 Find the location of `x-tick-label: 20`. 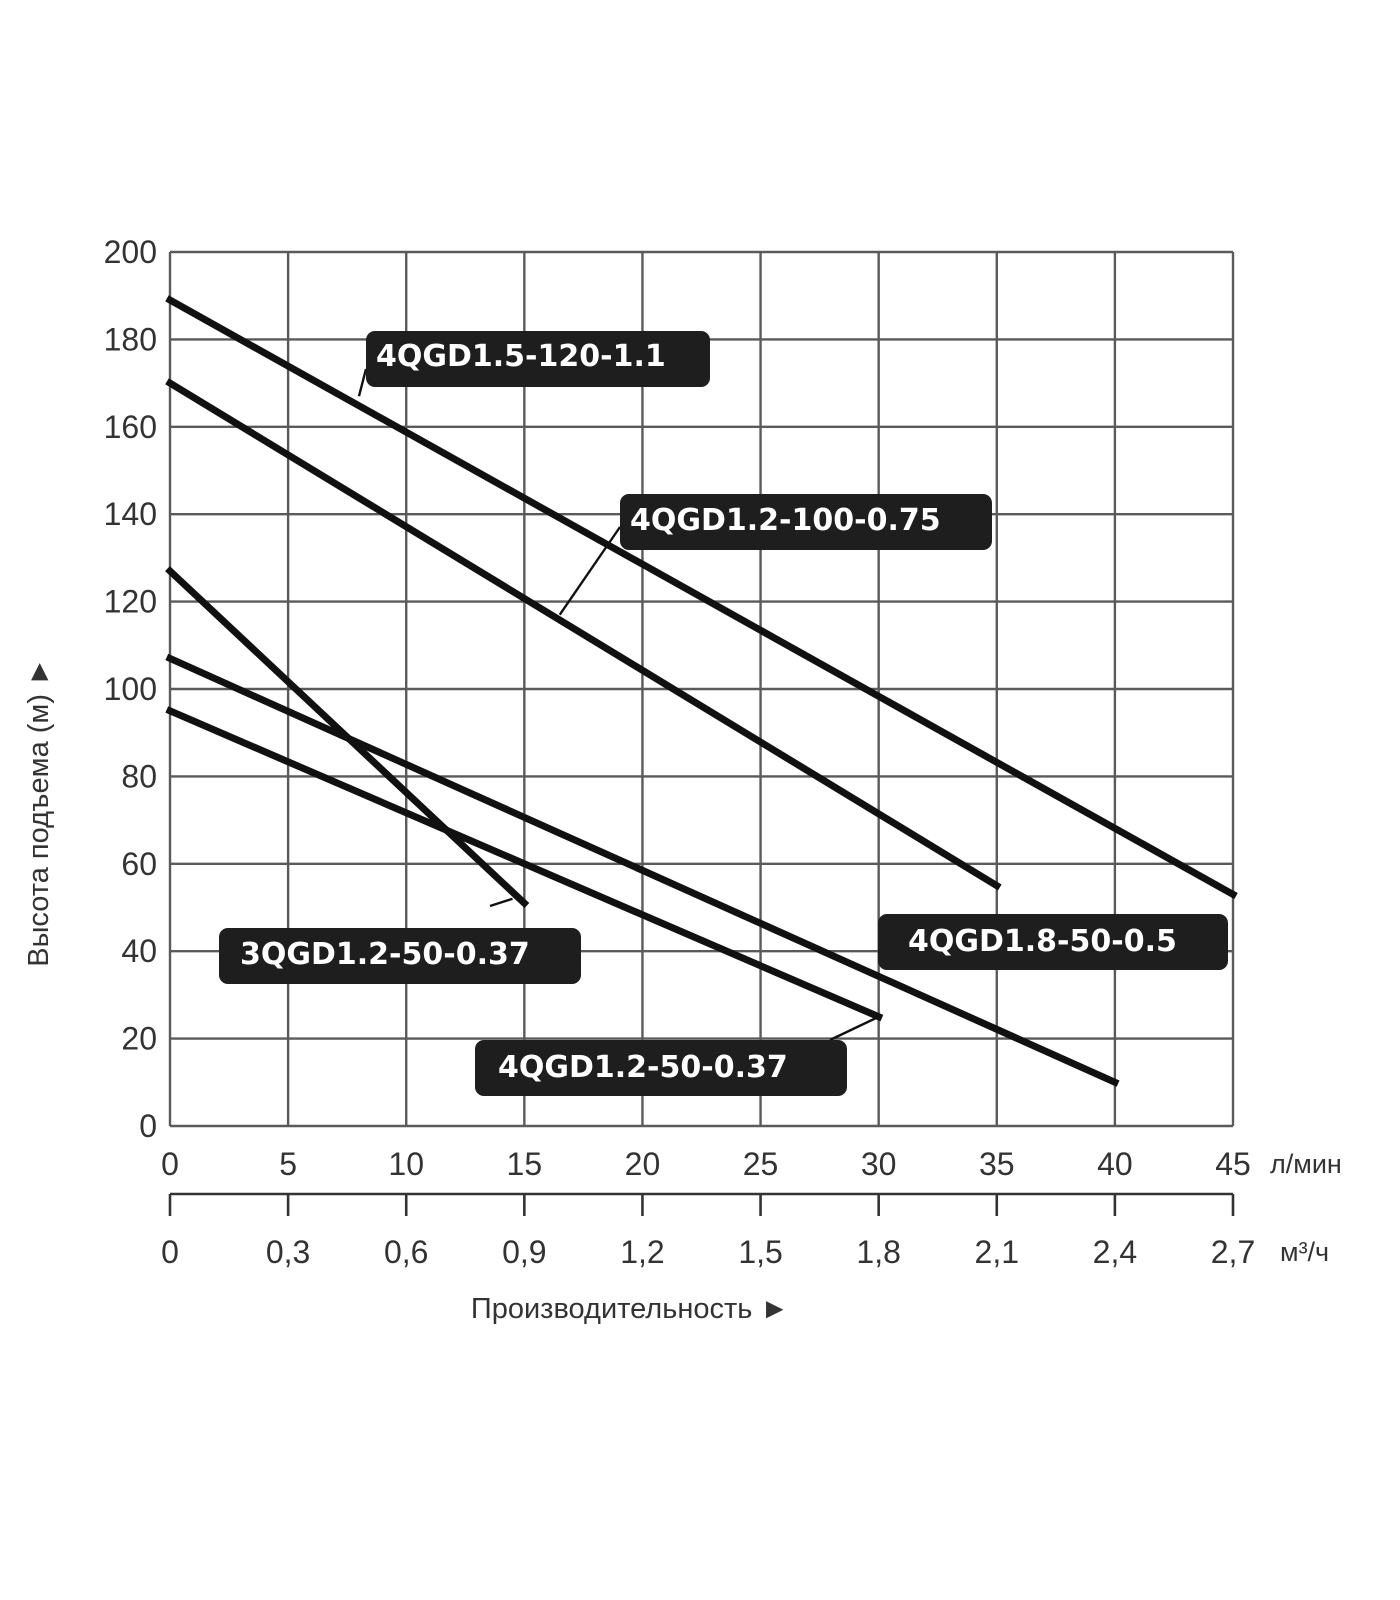

x-tick-label: 20 is located at coordinates (643, 1164).